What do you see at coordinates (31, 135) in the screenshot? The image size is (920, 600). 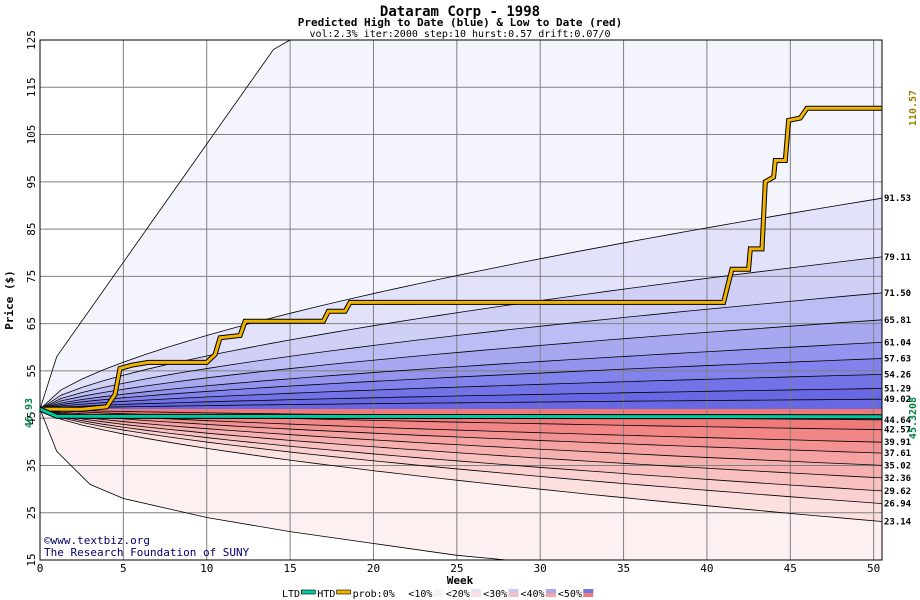 I see `y-tick-105: 105` at bounding box center [31, 135].